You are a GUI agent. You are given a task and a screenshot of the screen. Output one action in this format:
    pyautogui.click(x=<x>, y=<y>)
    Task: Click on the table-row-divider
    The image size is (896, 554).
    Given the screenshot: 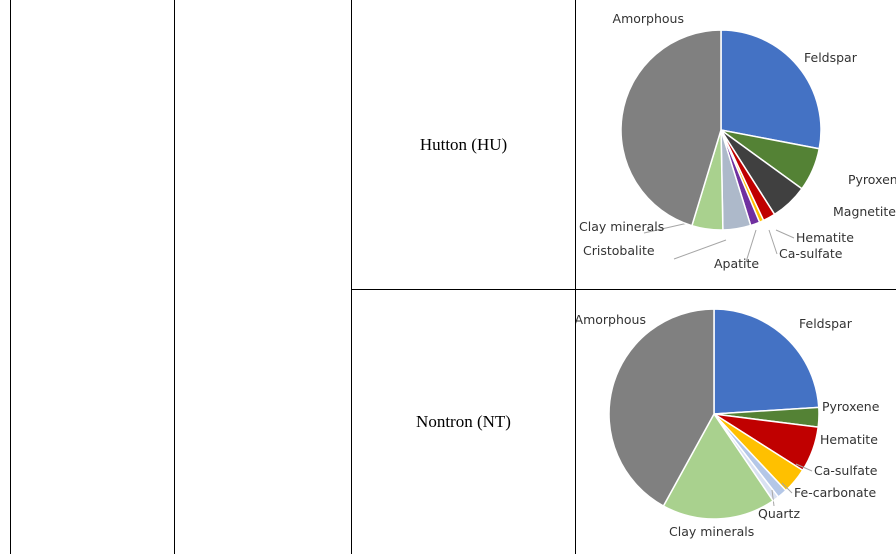 What is the action you would take?
    pyautogui.click(x=623, y=289)
    